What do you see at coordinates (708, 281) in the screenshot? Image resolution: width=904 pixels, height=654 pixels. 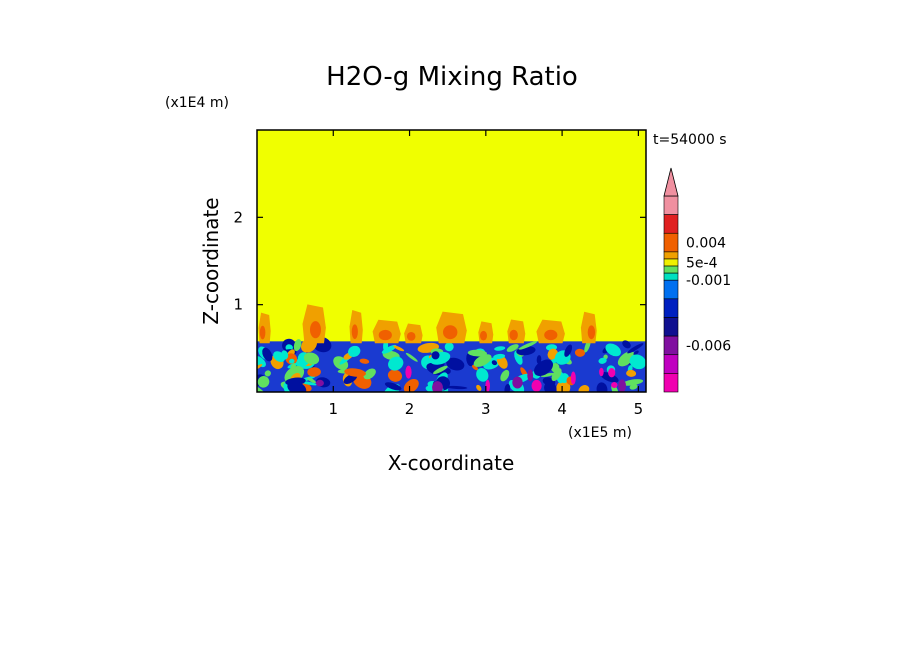 I see `legend-label: -0.001` at bounding box center [708, 281].